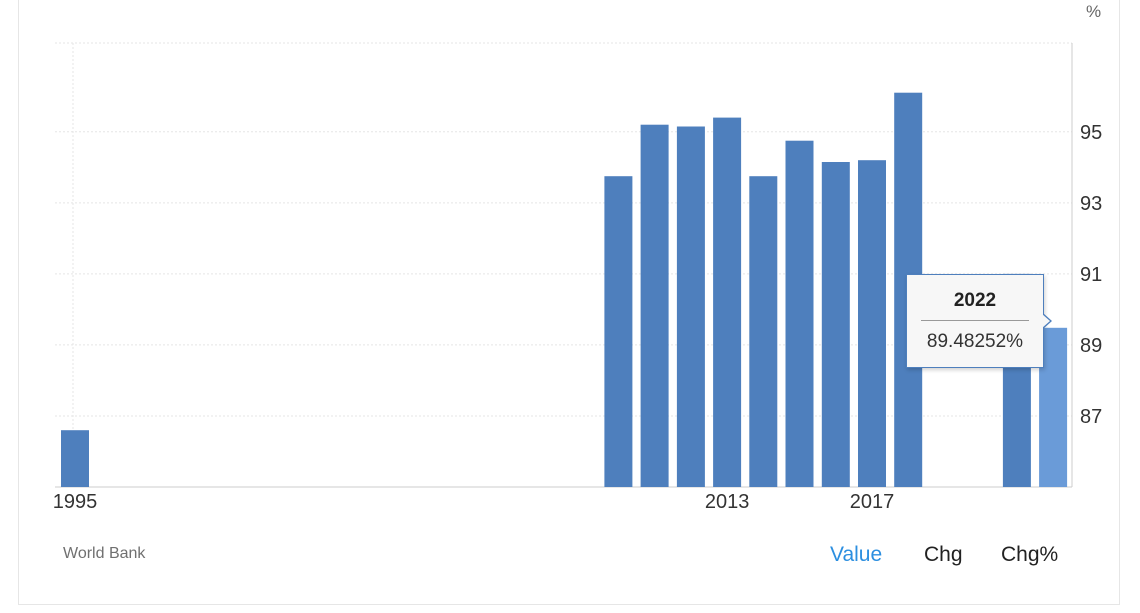 This screenshot has width=1140, height=613. Describe the element at coordinates (1091, 346) in the screenshot. I see `y-tick-label-89: 89` at that location.